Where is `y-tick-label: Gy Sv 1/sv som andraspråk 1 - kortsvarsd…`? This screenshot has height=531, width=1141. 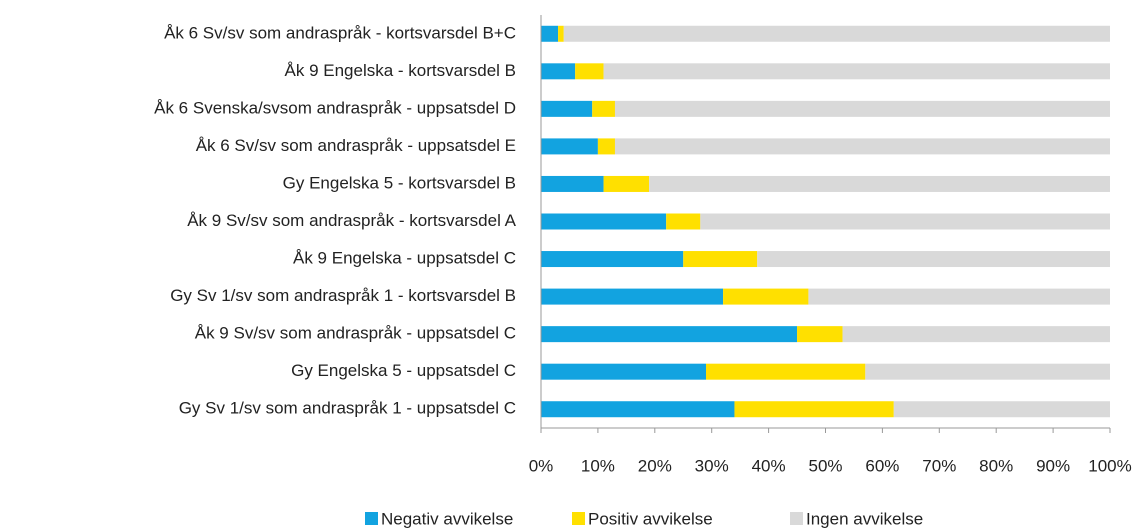
y-tick-label: Gy Sv 1/sv som andraspråk 1 - kortsvarsd… is located at coordinates (343, 295).